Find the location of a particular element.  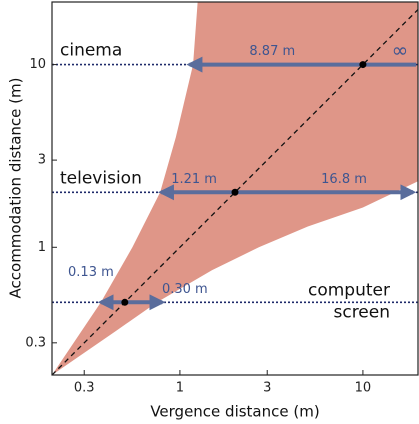

near-label: 0.13 m is located at coordinates (91, 272).